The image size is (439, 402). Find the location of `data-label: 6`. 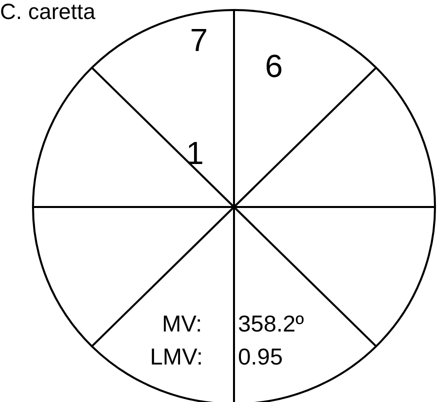

data-label: 6 is located at coordinates (274, 66).